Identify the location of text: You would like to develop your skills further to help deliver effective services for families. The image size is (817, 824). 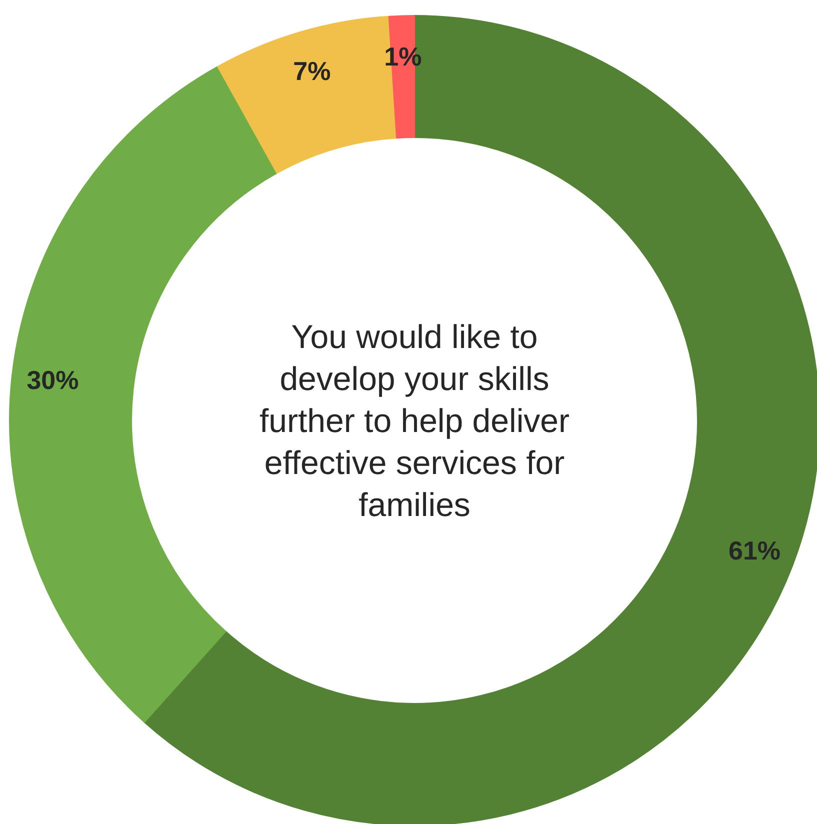
(415, 420).